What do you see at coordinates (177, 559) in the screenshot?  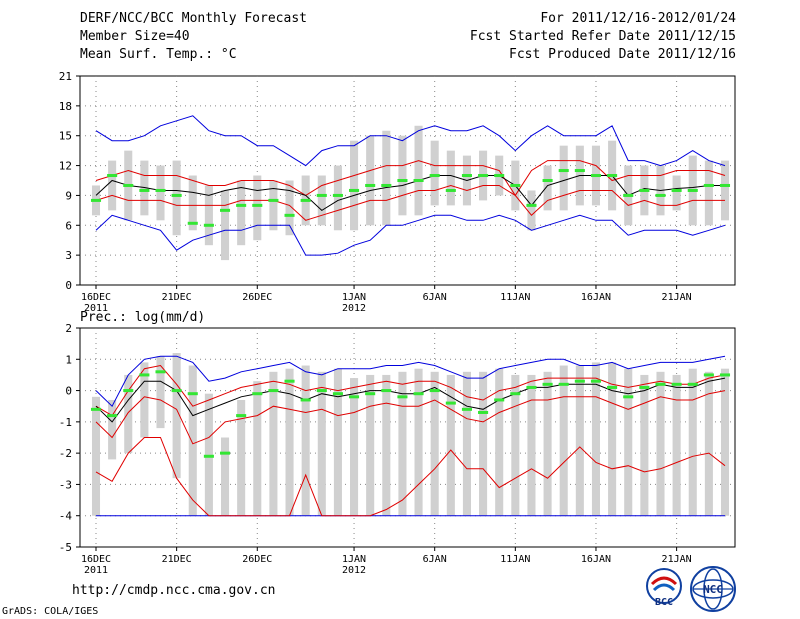 I see `x-tick-label: 21DEC` at bounding box center [177, 559].